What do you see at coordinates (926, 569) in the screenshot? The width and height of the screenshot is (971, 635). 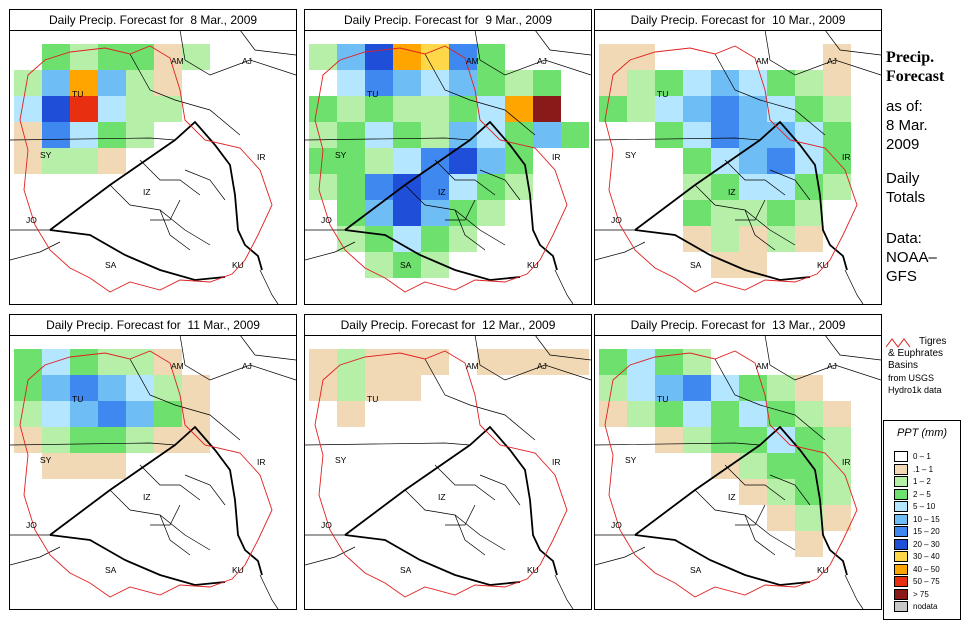 I see `legend-label: 40 – 50` at bounding box center [926, 569].